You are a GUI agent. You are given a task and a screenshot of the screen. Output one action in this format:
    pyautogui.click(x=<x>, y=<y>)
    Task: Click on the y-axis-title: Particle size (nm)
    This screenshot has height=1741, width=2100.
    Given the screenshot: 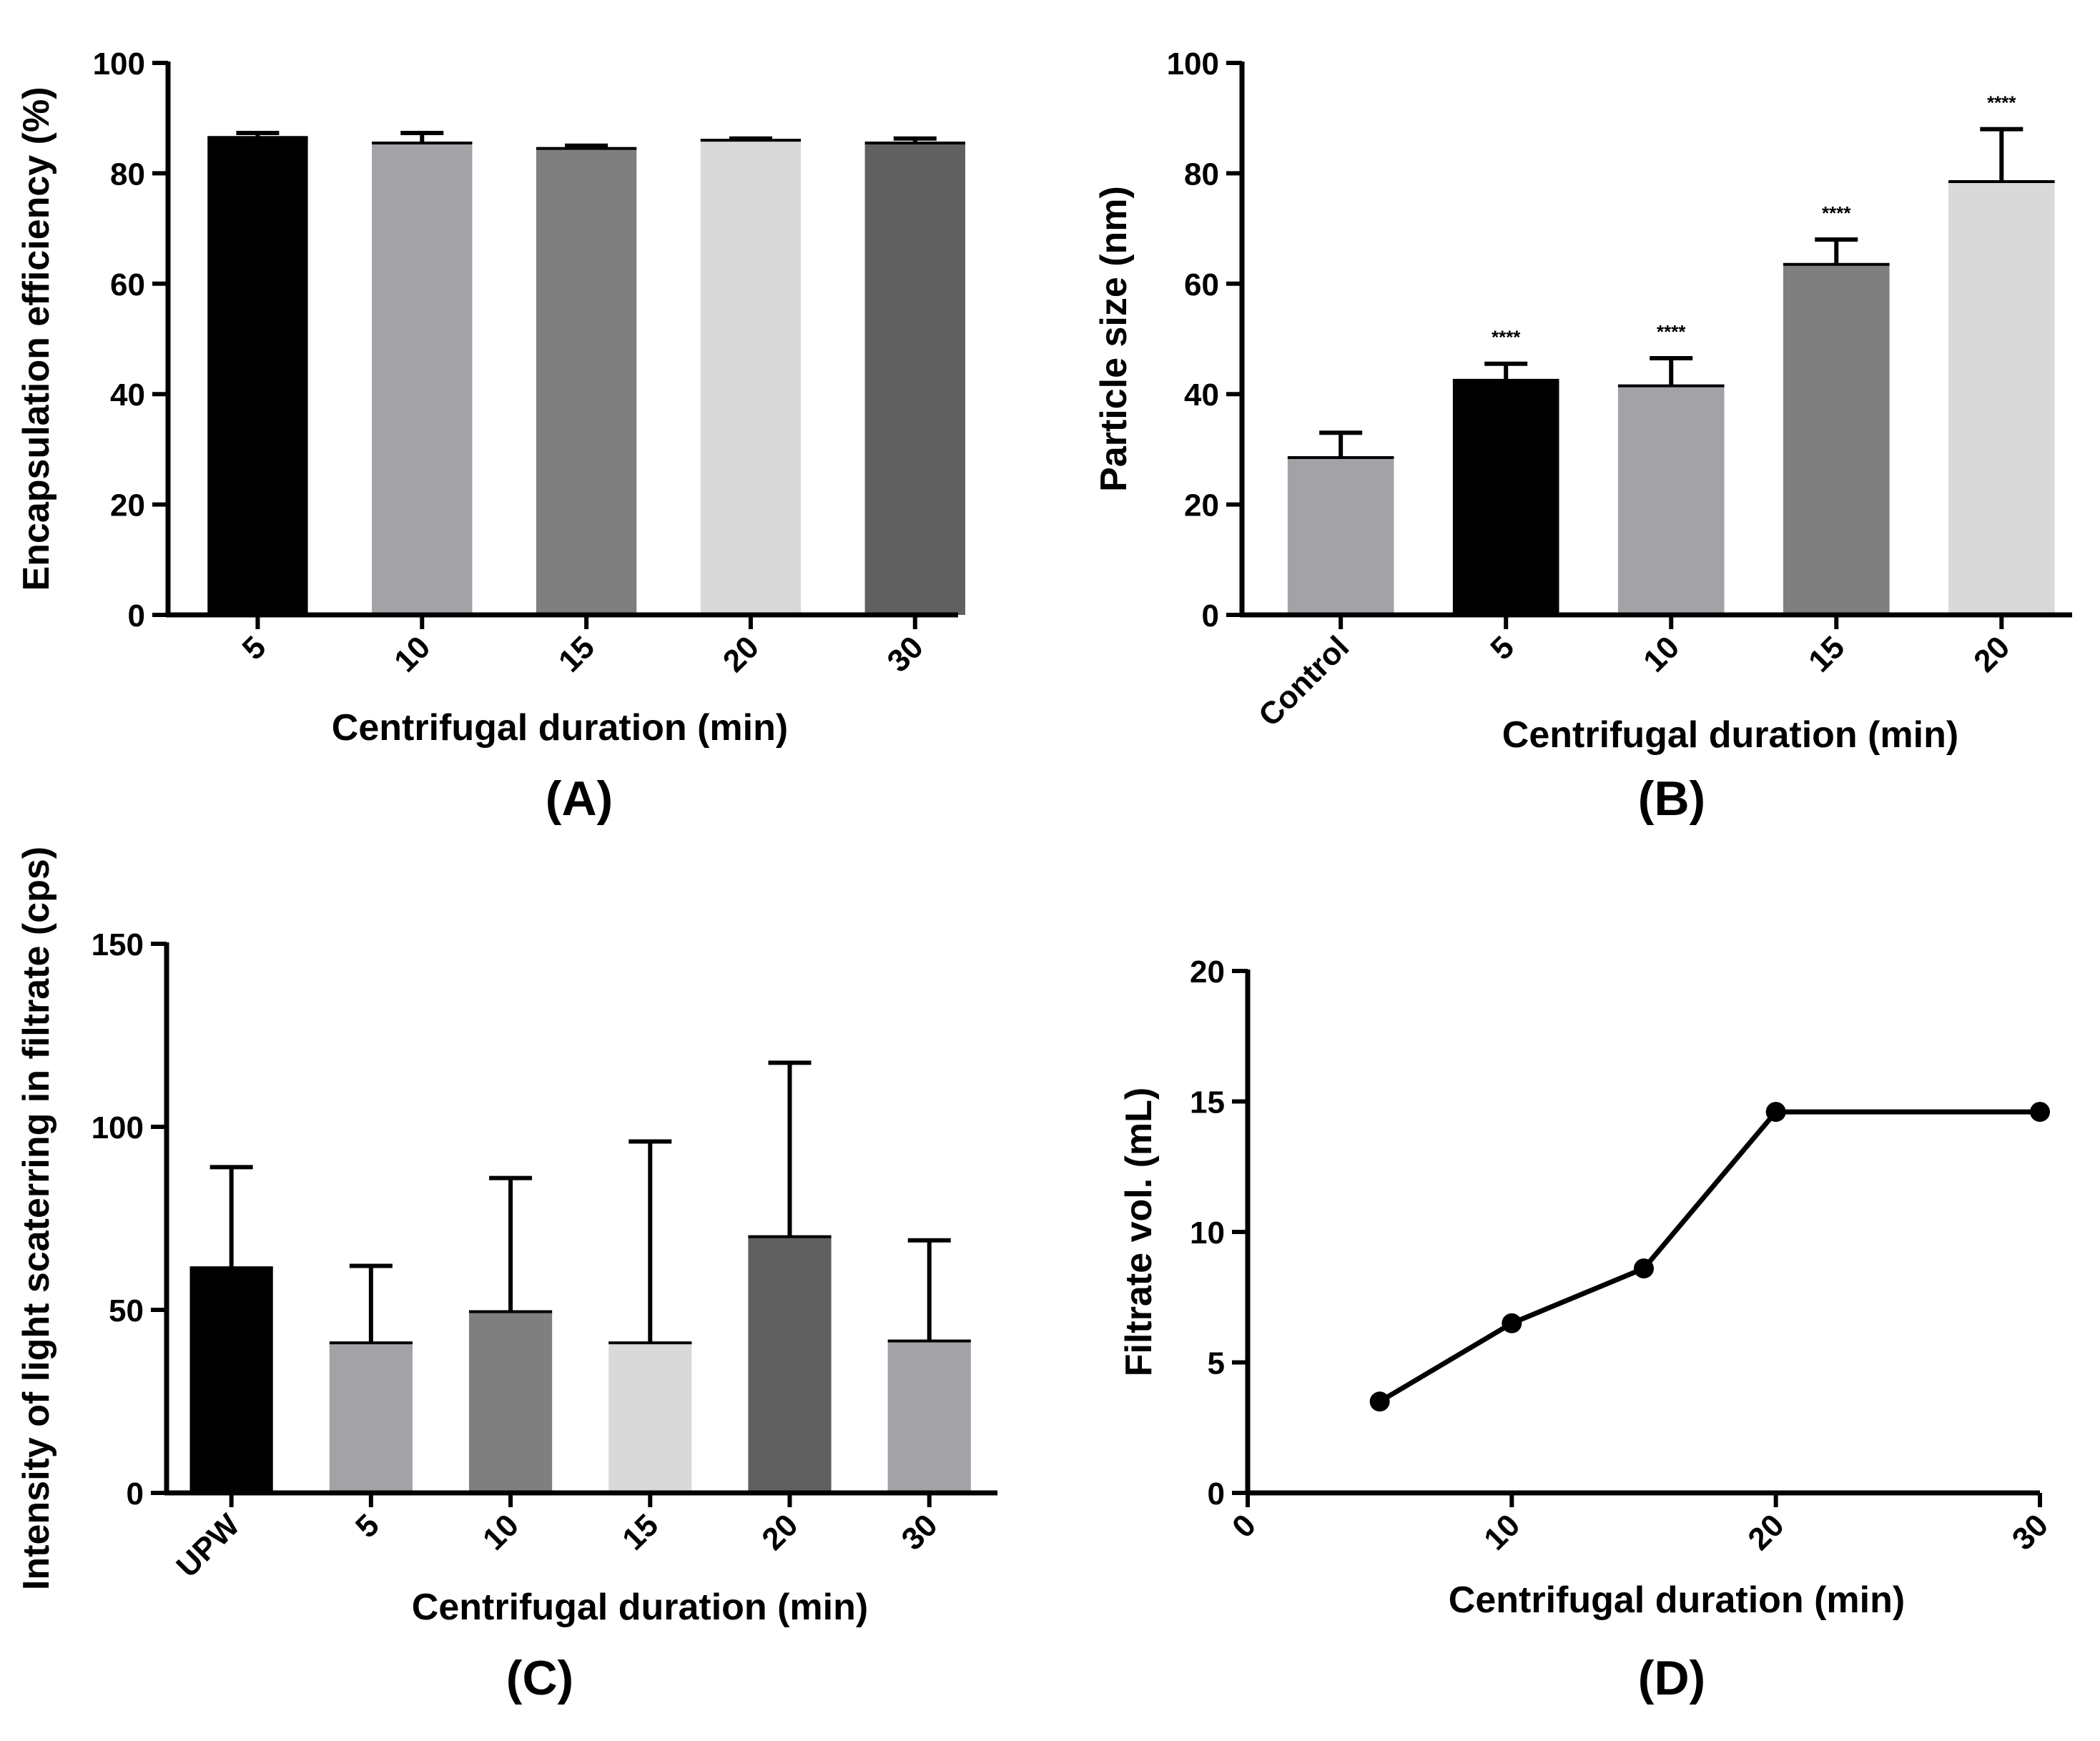 What is the action you would take?
    pyautogui.click(x=1114, y=339)
    